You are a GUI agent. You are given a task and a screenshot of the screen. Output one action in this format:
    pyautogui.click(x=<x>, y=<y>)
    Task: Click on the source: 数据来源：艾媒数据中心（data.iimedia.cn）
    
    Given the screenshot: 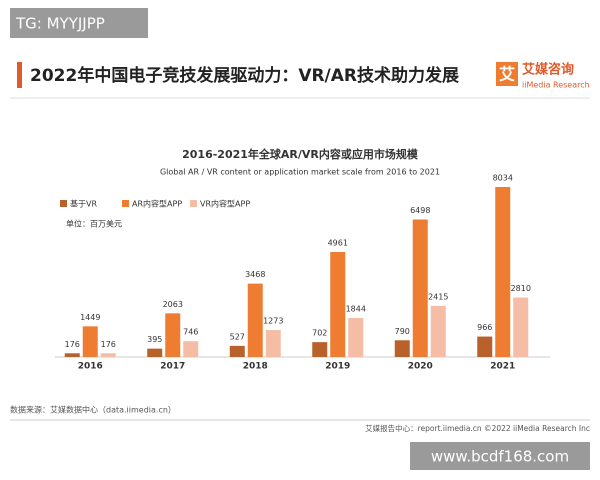 What is the action you would take?
    pyautogui.click(x=93, y=410)
    